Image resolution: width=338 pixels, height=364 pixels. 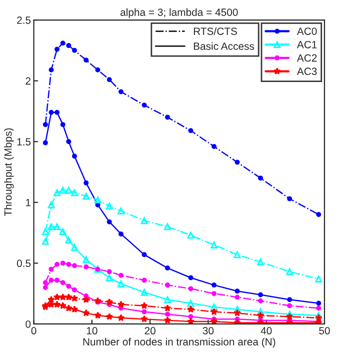 What do you see at coordinates (28, 202) in the screenshot?
I see `y-tick-label: 1` at bounding box center [28, 202].